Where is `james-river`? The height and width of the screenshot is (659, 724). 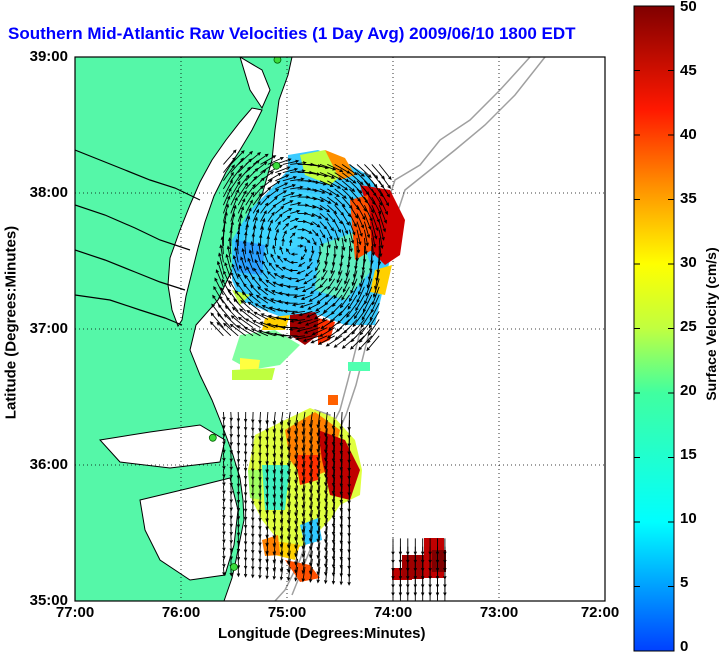 james-river is located at coordinates (129, 310).